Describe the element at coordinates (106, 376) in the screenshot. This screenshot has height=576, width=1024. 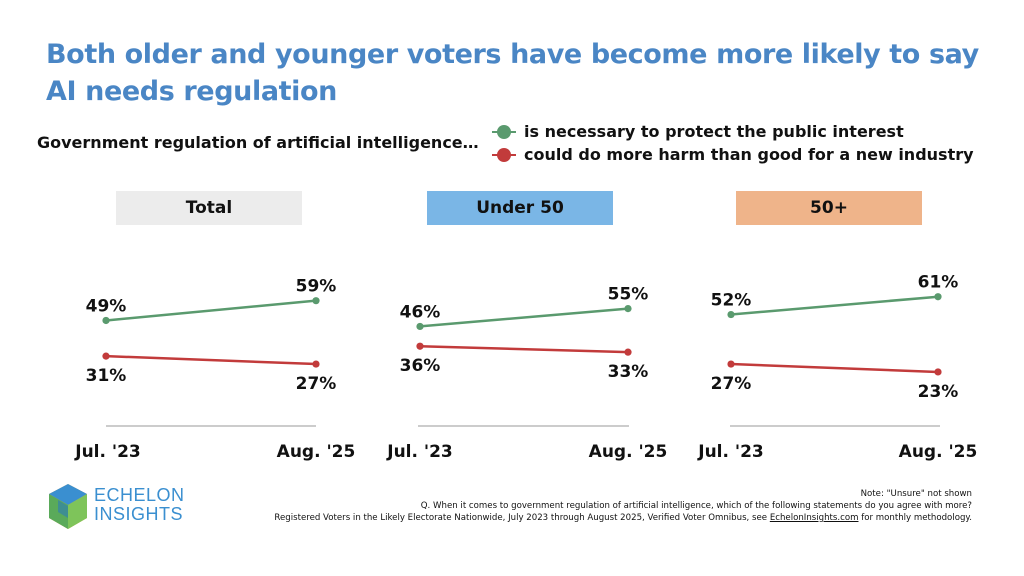
I see `data-label: 31%` at that location.